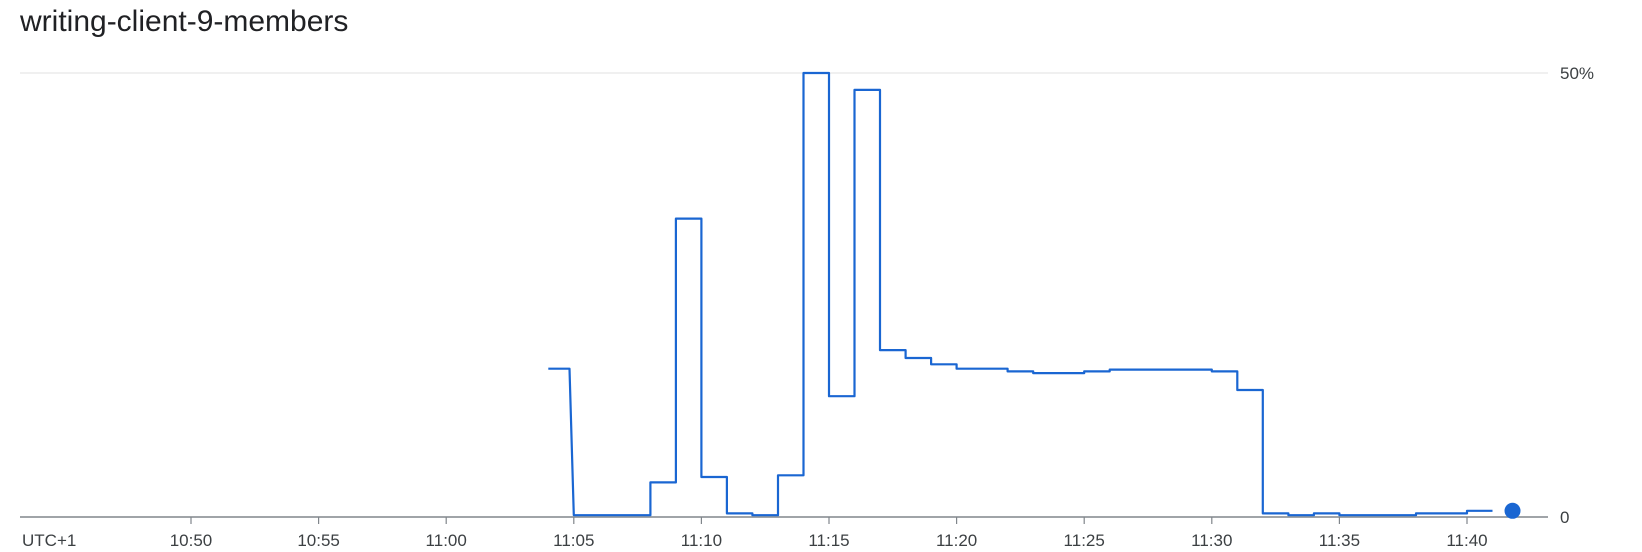 The width and height of the screenshot is (1642, 552). I want to click on x-tick-label: 10:50, so click(191, 540).